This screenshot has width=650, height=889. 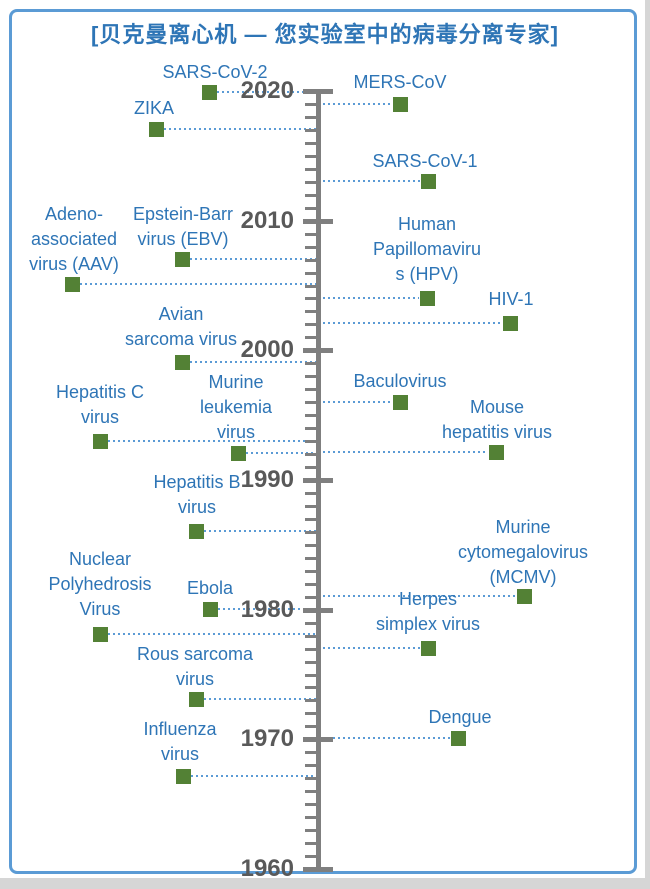 I want to click on virus-label-line: Polyhedrosis, so click(x=100, y=584).